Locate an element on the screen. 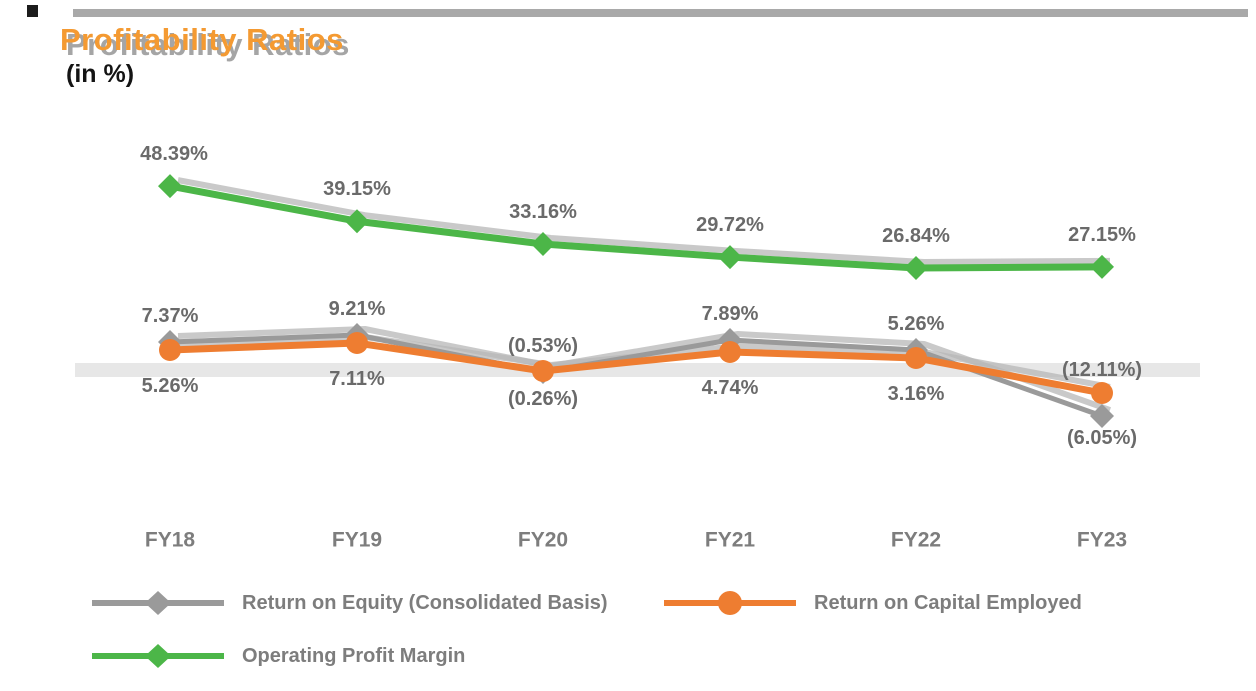  series-line-operating-profit-margin is located at coordinates (636, 227).